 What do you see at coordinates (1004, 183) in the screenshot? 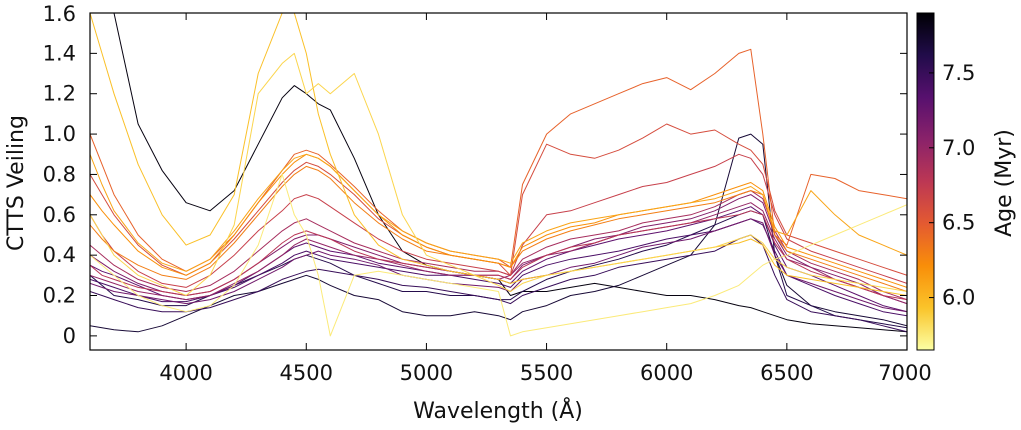
I see `colorbar-title: Age (Myr)` at bounding box center [1004, 183].